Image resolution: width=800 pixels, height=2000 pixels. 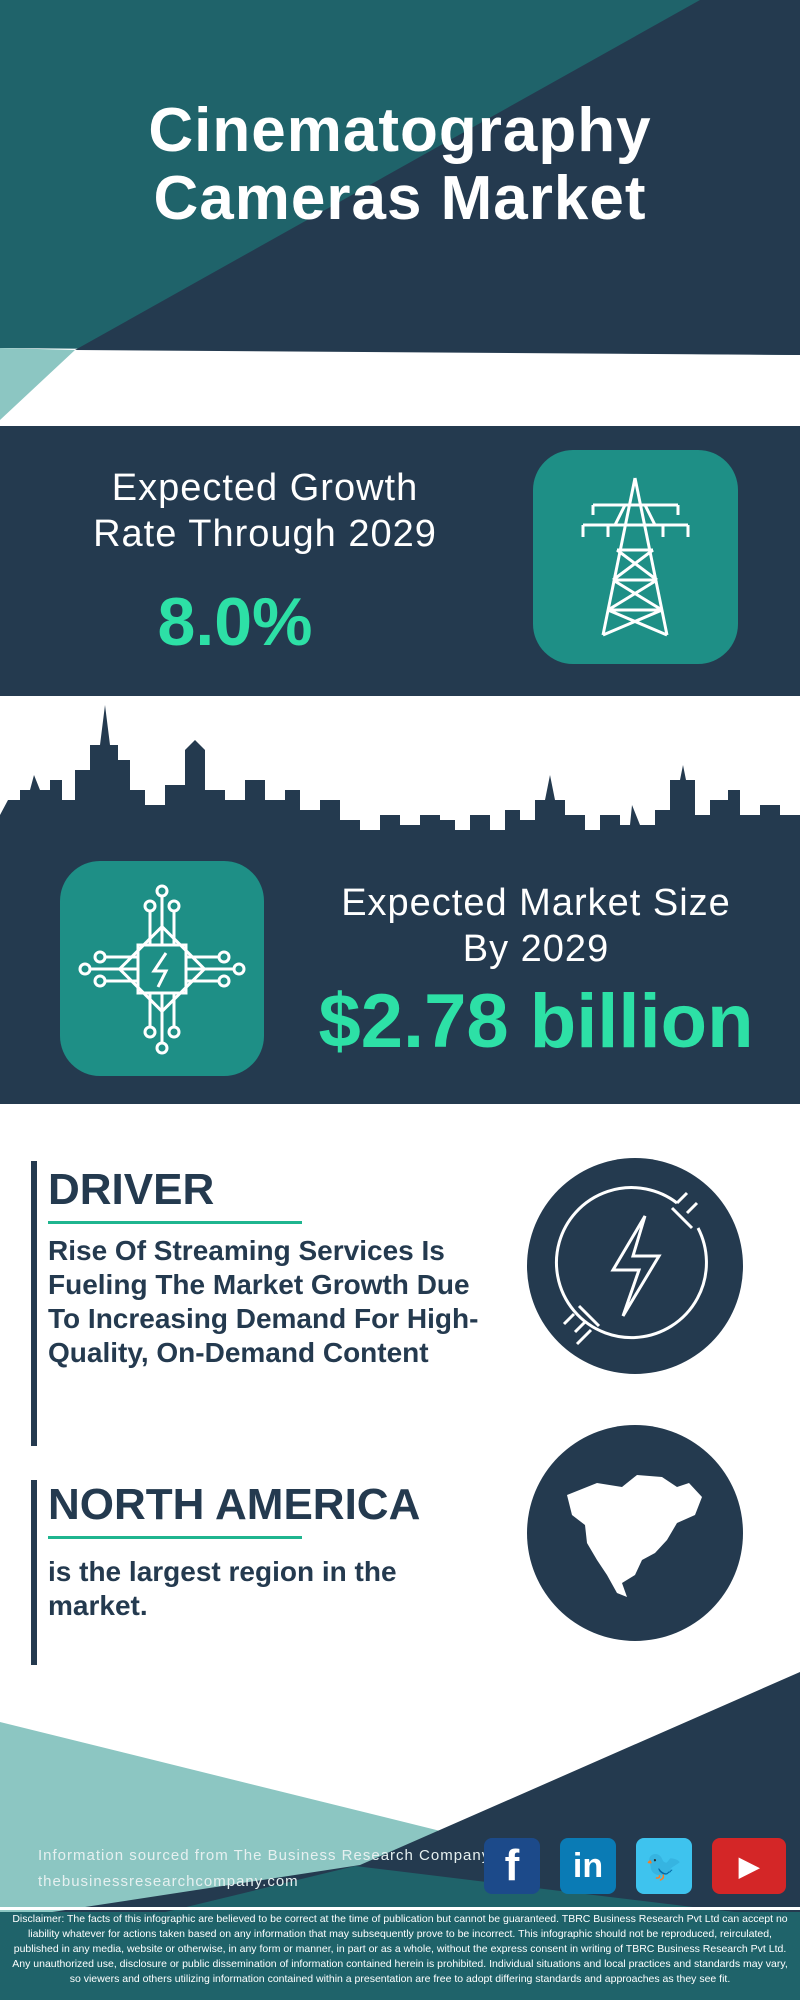 What do you see at coordinates (234, 1504) in the screenshot?
I see `region-heading: NORTH AMERICA` at bounding box center [234, 1504].